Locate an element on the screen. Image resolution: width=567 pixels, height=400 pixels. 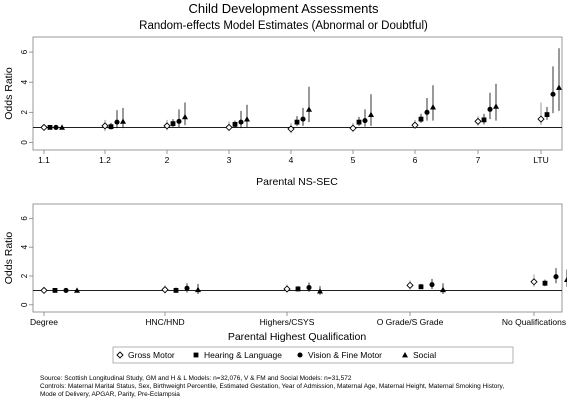
vision-and-fine-motor-legend-label: Vision & Fine Motor is located at coordinates (345, 355).